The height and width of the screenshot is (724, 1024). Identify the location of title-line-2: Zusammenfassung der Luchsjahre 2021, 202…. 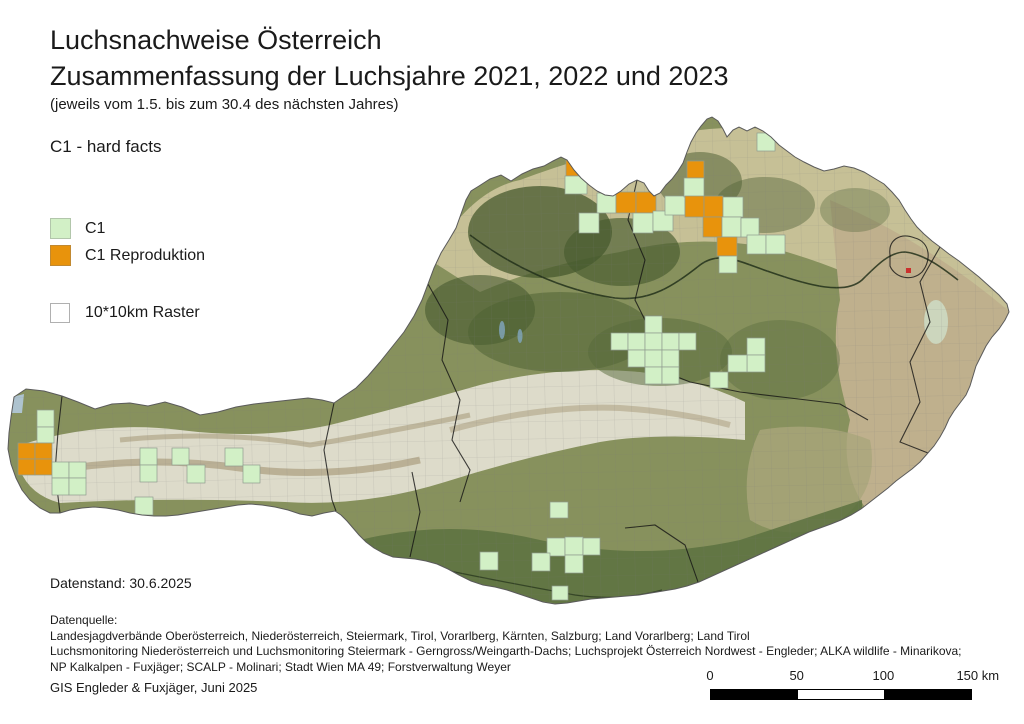
(389, 76).